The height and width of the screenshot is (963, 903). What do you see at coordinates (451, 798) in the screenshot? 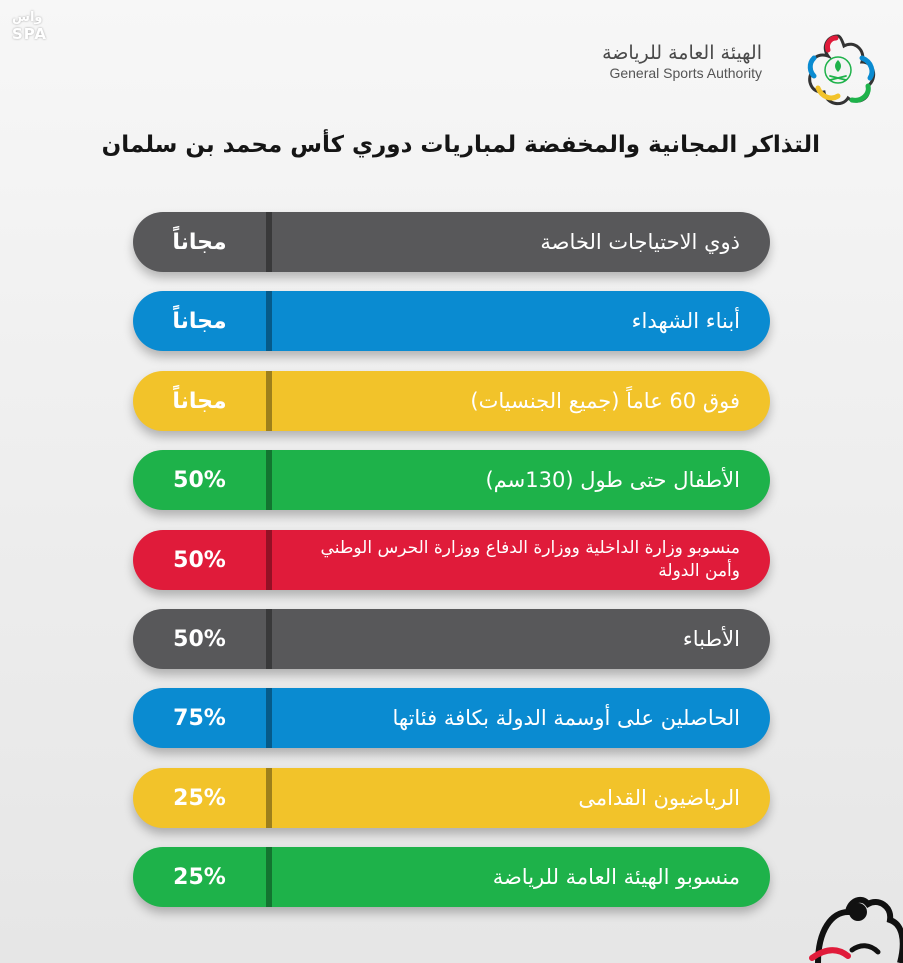
I see `ticket-row: 25% الرياضيون القدامى` at bounding box center [451, 798].